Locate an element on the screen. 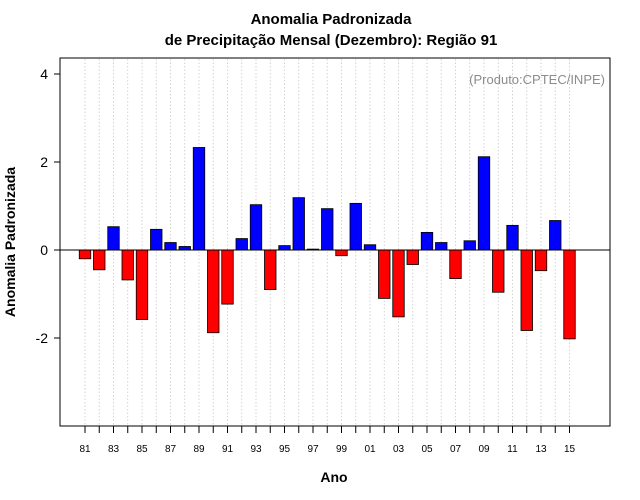 The height and width of the screenshot is (500, 640). x-axis-title: Ano is located at coordinates (333, 477).